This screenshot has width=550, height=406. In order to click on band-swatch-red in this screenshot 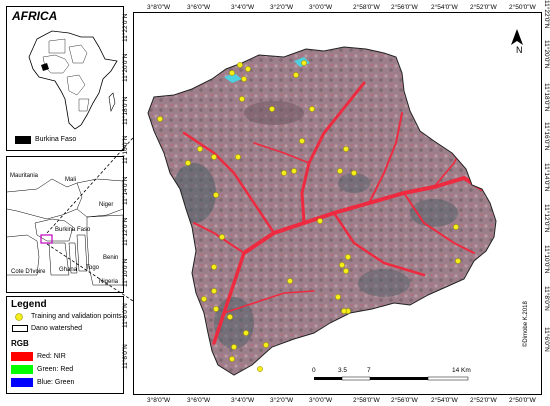, I will do `click(22, 356)`.